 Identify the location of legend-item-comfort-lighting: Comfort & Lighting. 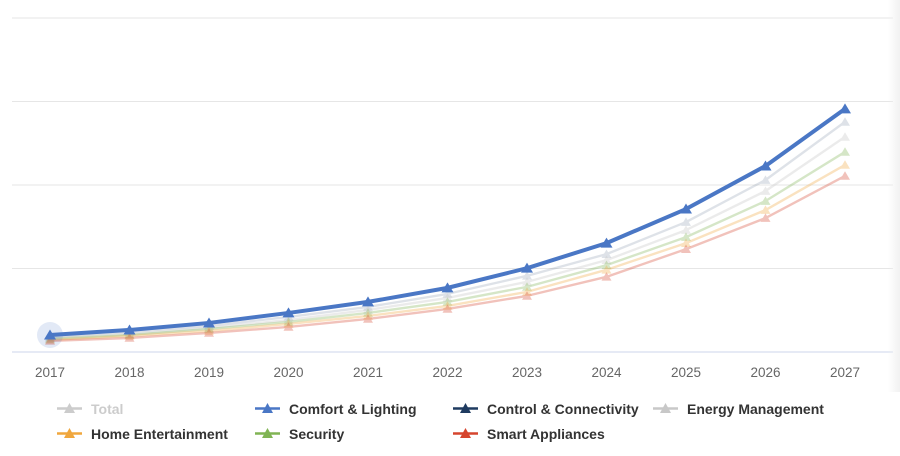
(354, 408).